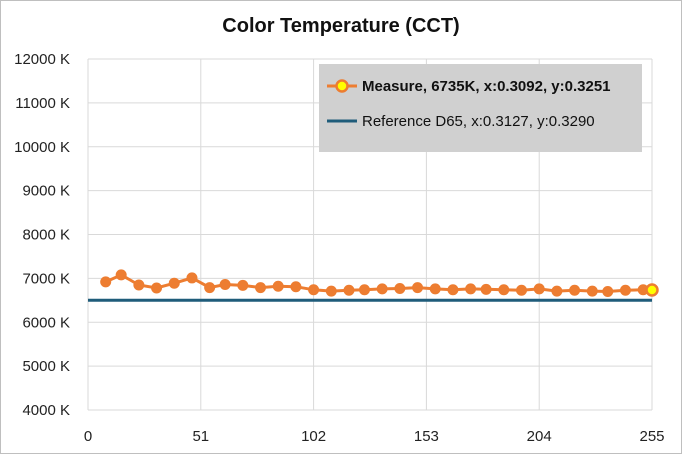 This screenshot has height=454, width=682. Describe the element at coordinates (46, 235) in the screenshot. I see `y-tick-label: 8000 K` at that location.